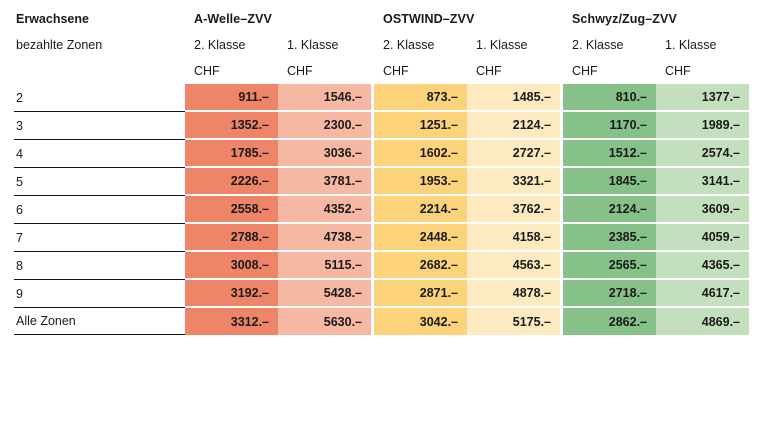  I want to click on cell-a-welle-class2: 3312.–, so click(231, 321).